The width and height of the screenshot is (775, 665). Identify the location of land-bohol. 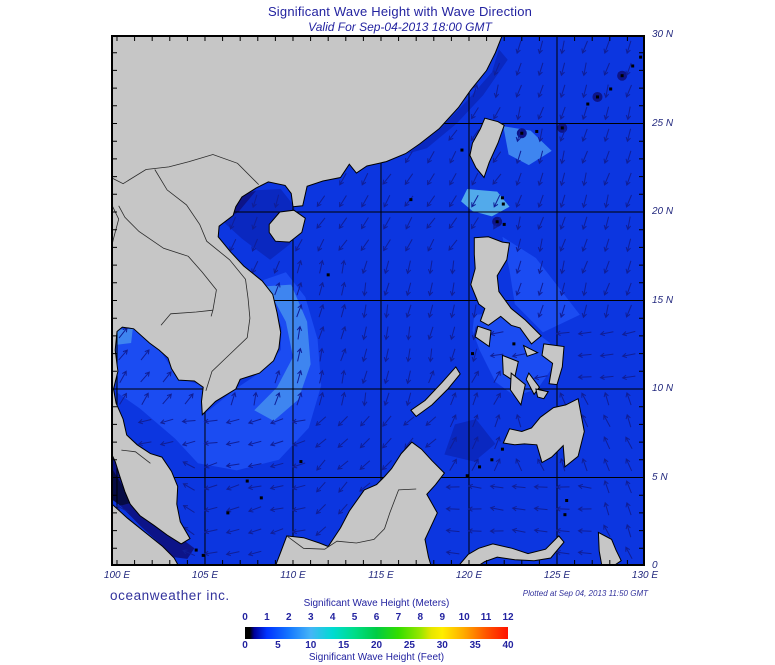
(542, 394).